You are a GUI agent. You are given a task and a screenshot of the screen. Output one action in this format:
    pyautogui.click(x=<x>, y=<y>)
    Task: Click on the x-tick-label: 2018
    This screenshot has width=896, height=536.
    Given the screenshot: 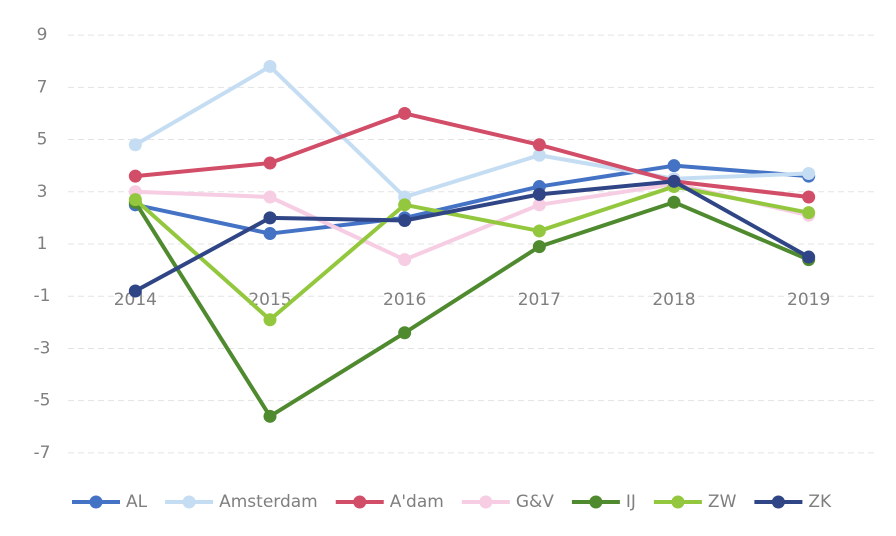 What is the action you would take?
    pyautogui.click(x=673, y=300)
    